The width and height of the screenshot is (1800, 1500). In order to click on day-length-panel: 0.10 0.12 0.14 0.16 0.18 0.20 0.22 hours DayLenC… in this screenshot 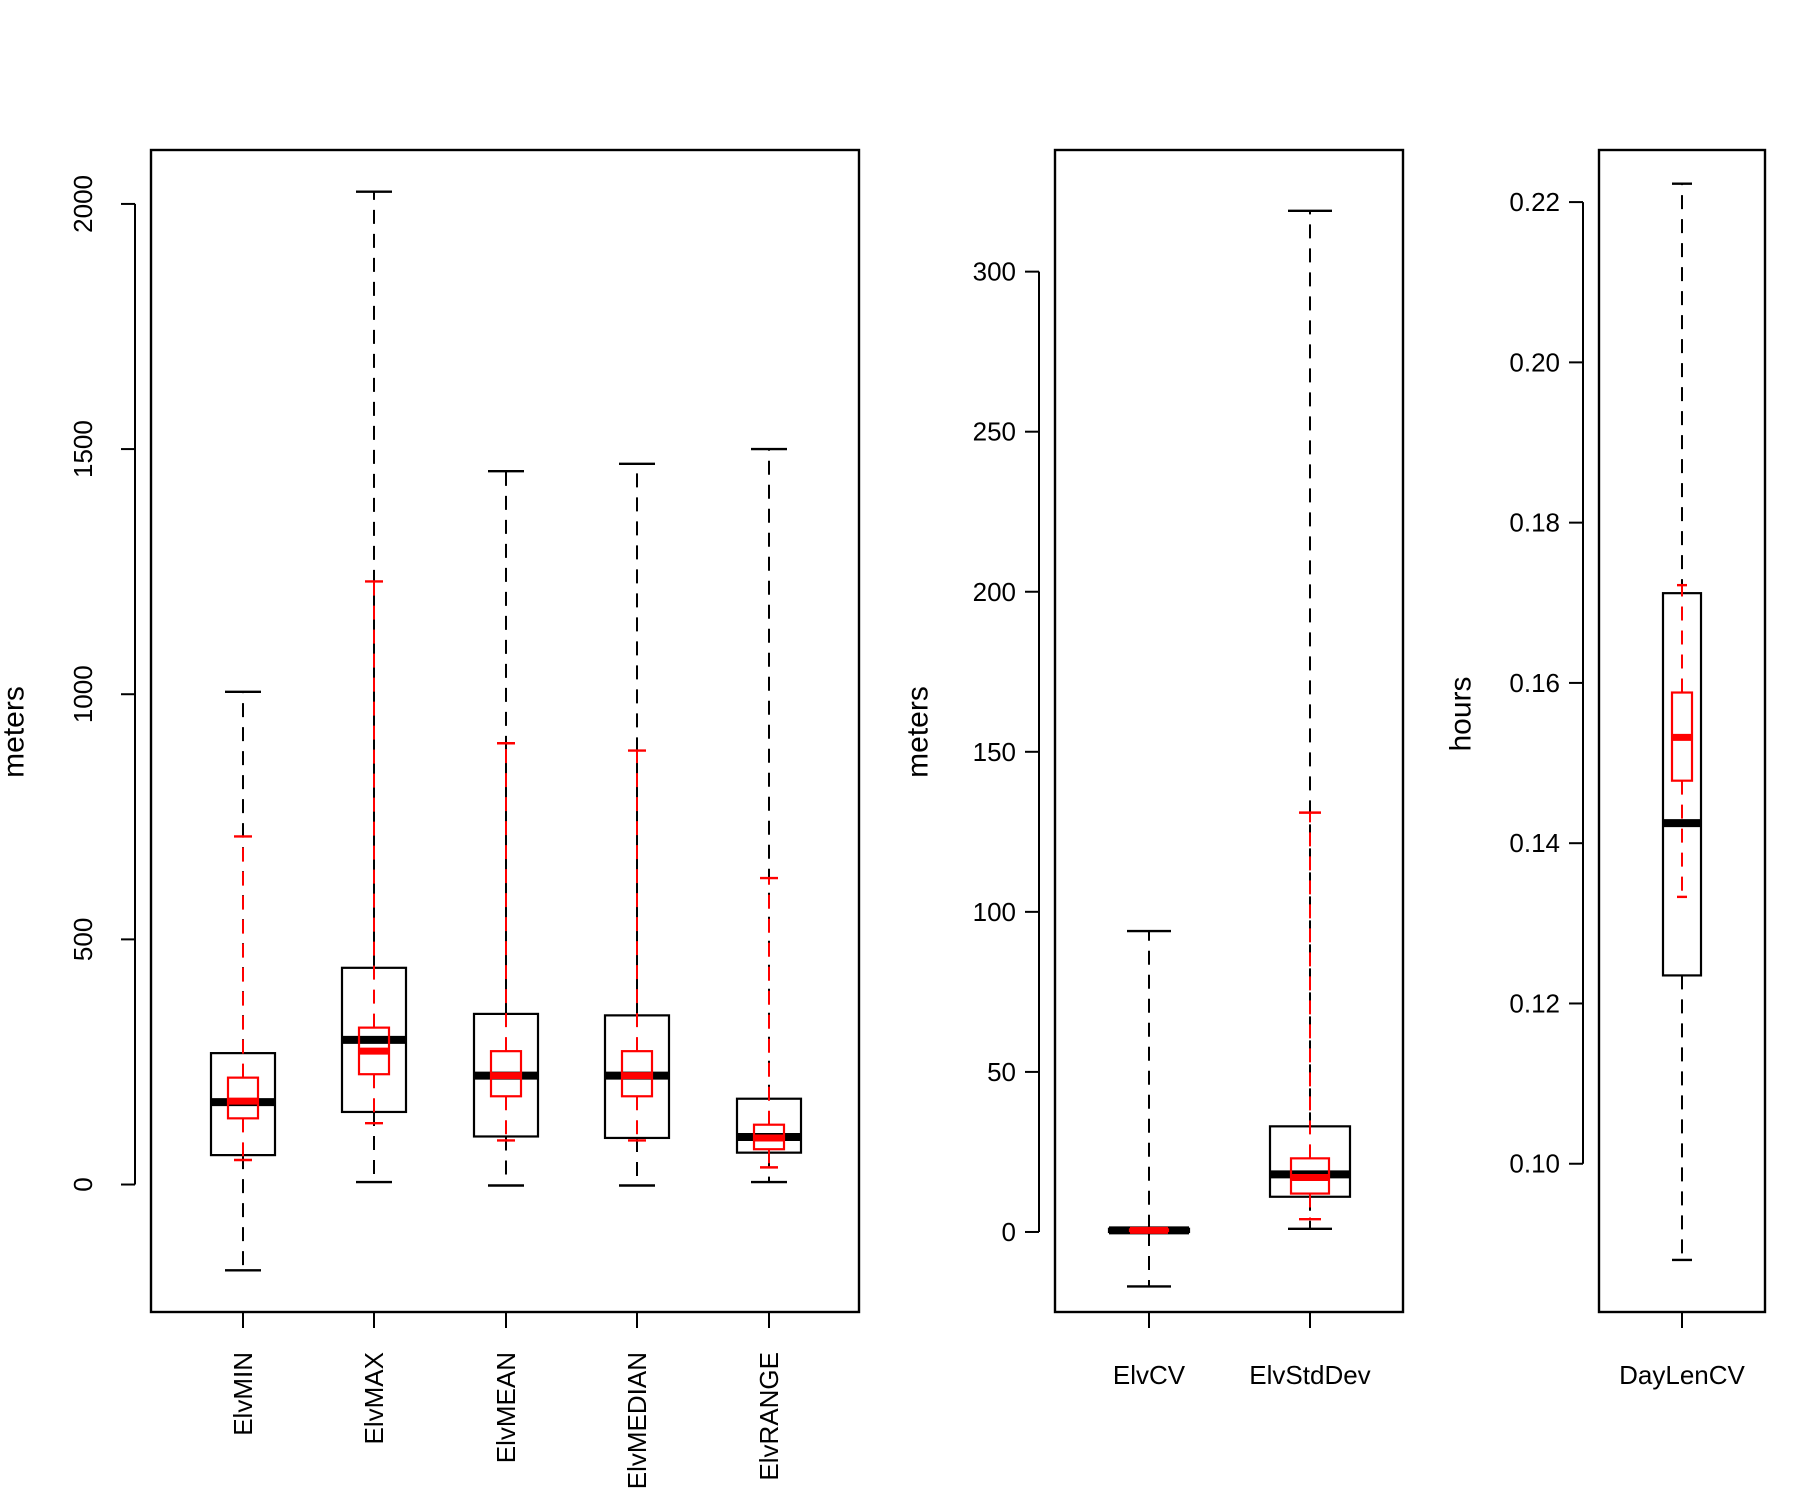, I will do `click(1606, 769)`.